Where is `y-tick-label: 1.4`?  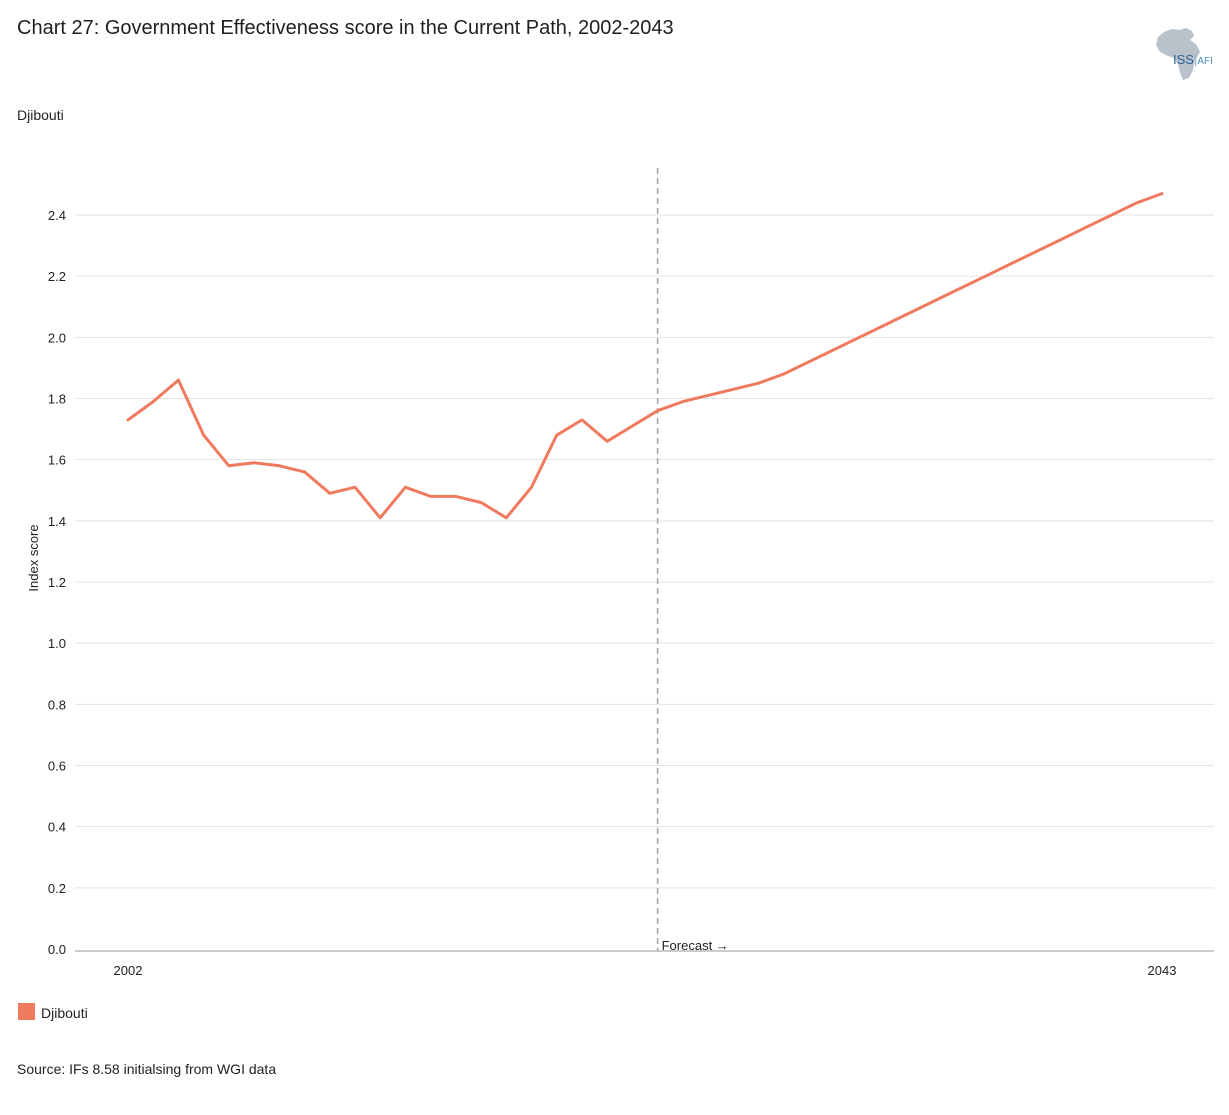 y-tick-label: 1.4 is located at coordinates (57, 521).